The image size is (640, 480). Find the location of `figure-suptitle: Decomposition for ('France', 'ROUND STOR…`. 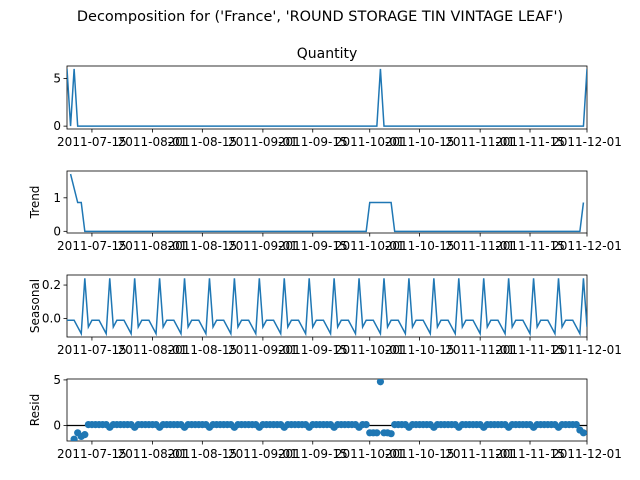

figure-suptitle: Decomposition for ('France', 'ROUND STOR… is located at coordinates (320, 17).